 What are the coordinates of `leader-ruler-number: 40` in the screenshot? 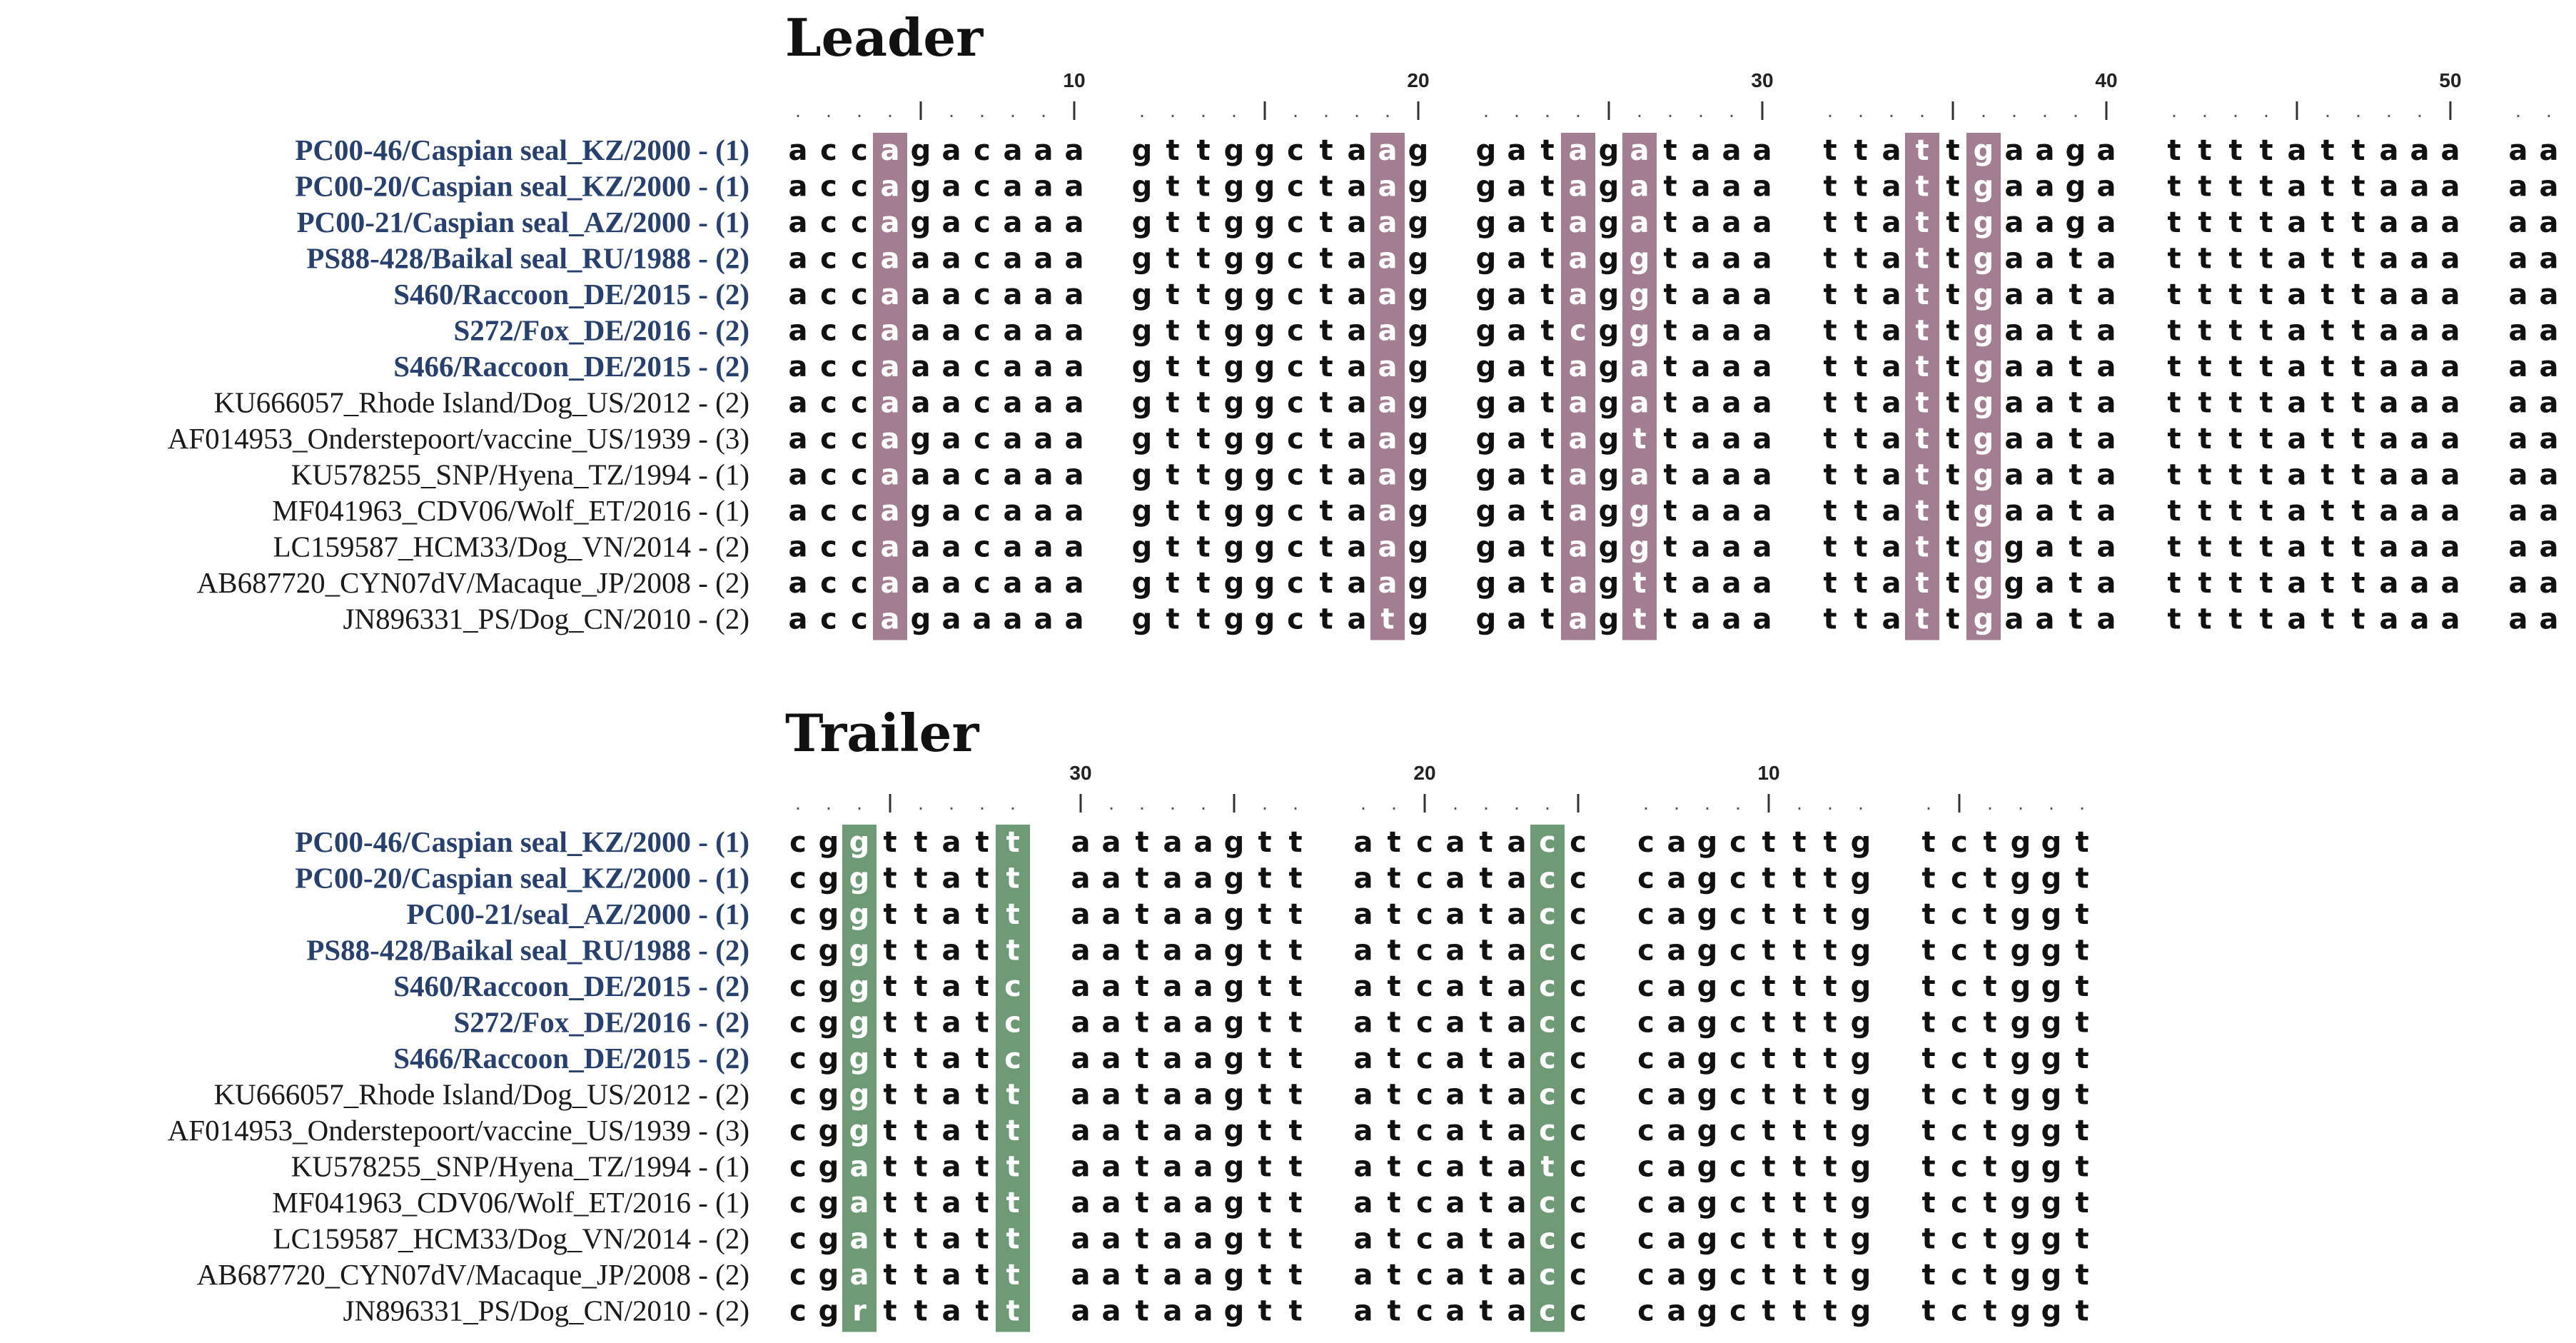 It's located at (2106, 80).